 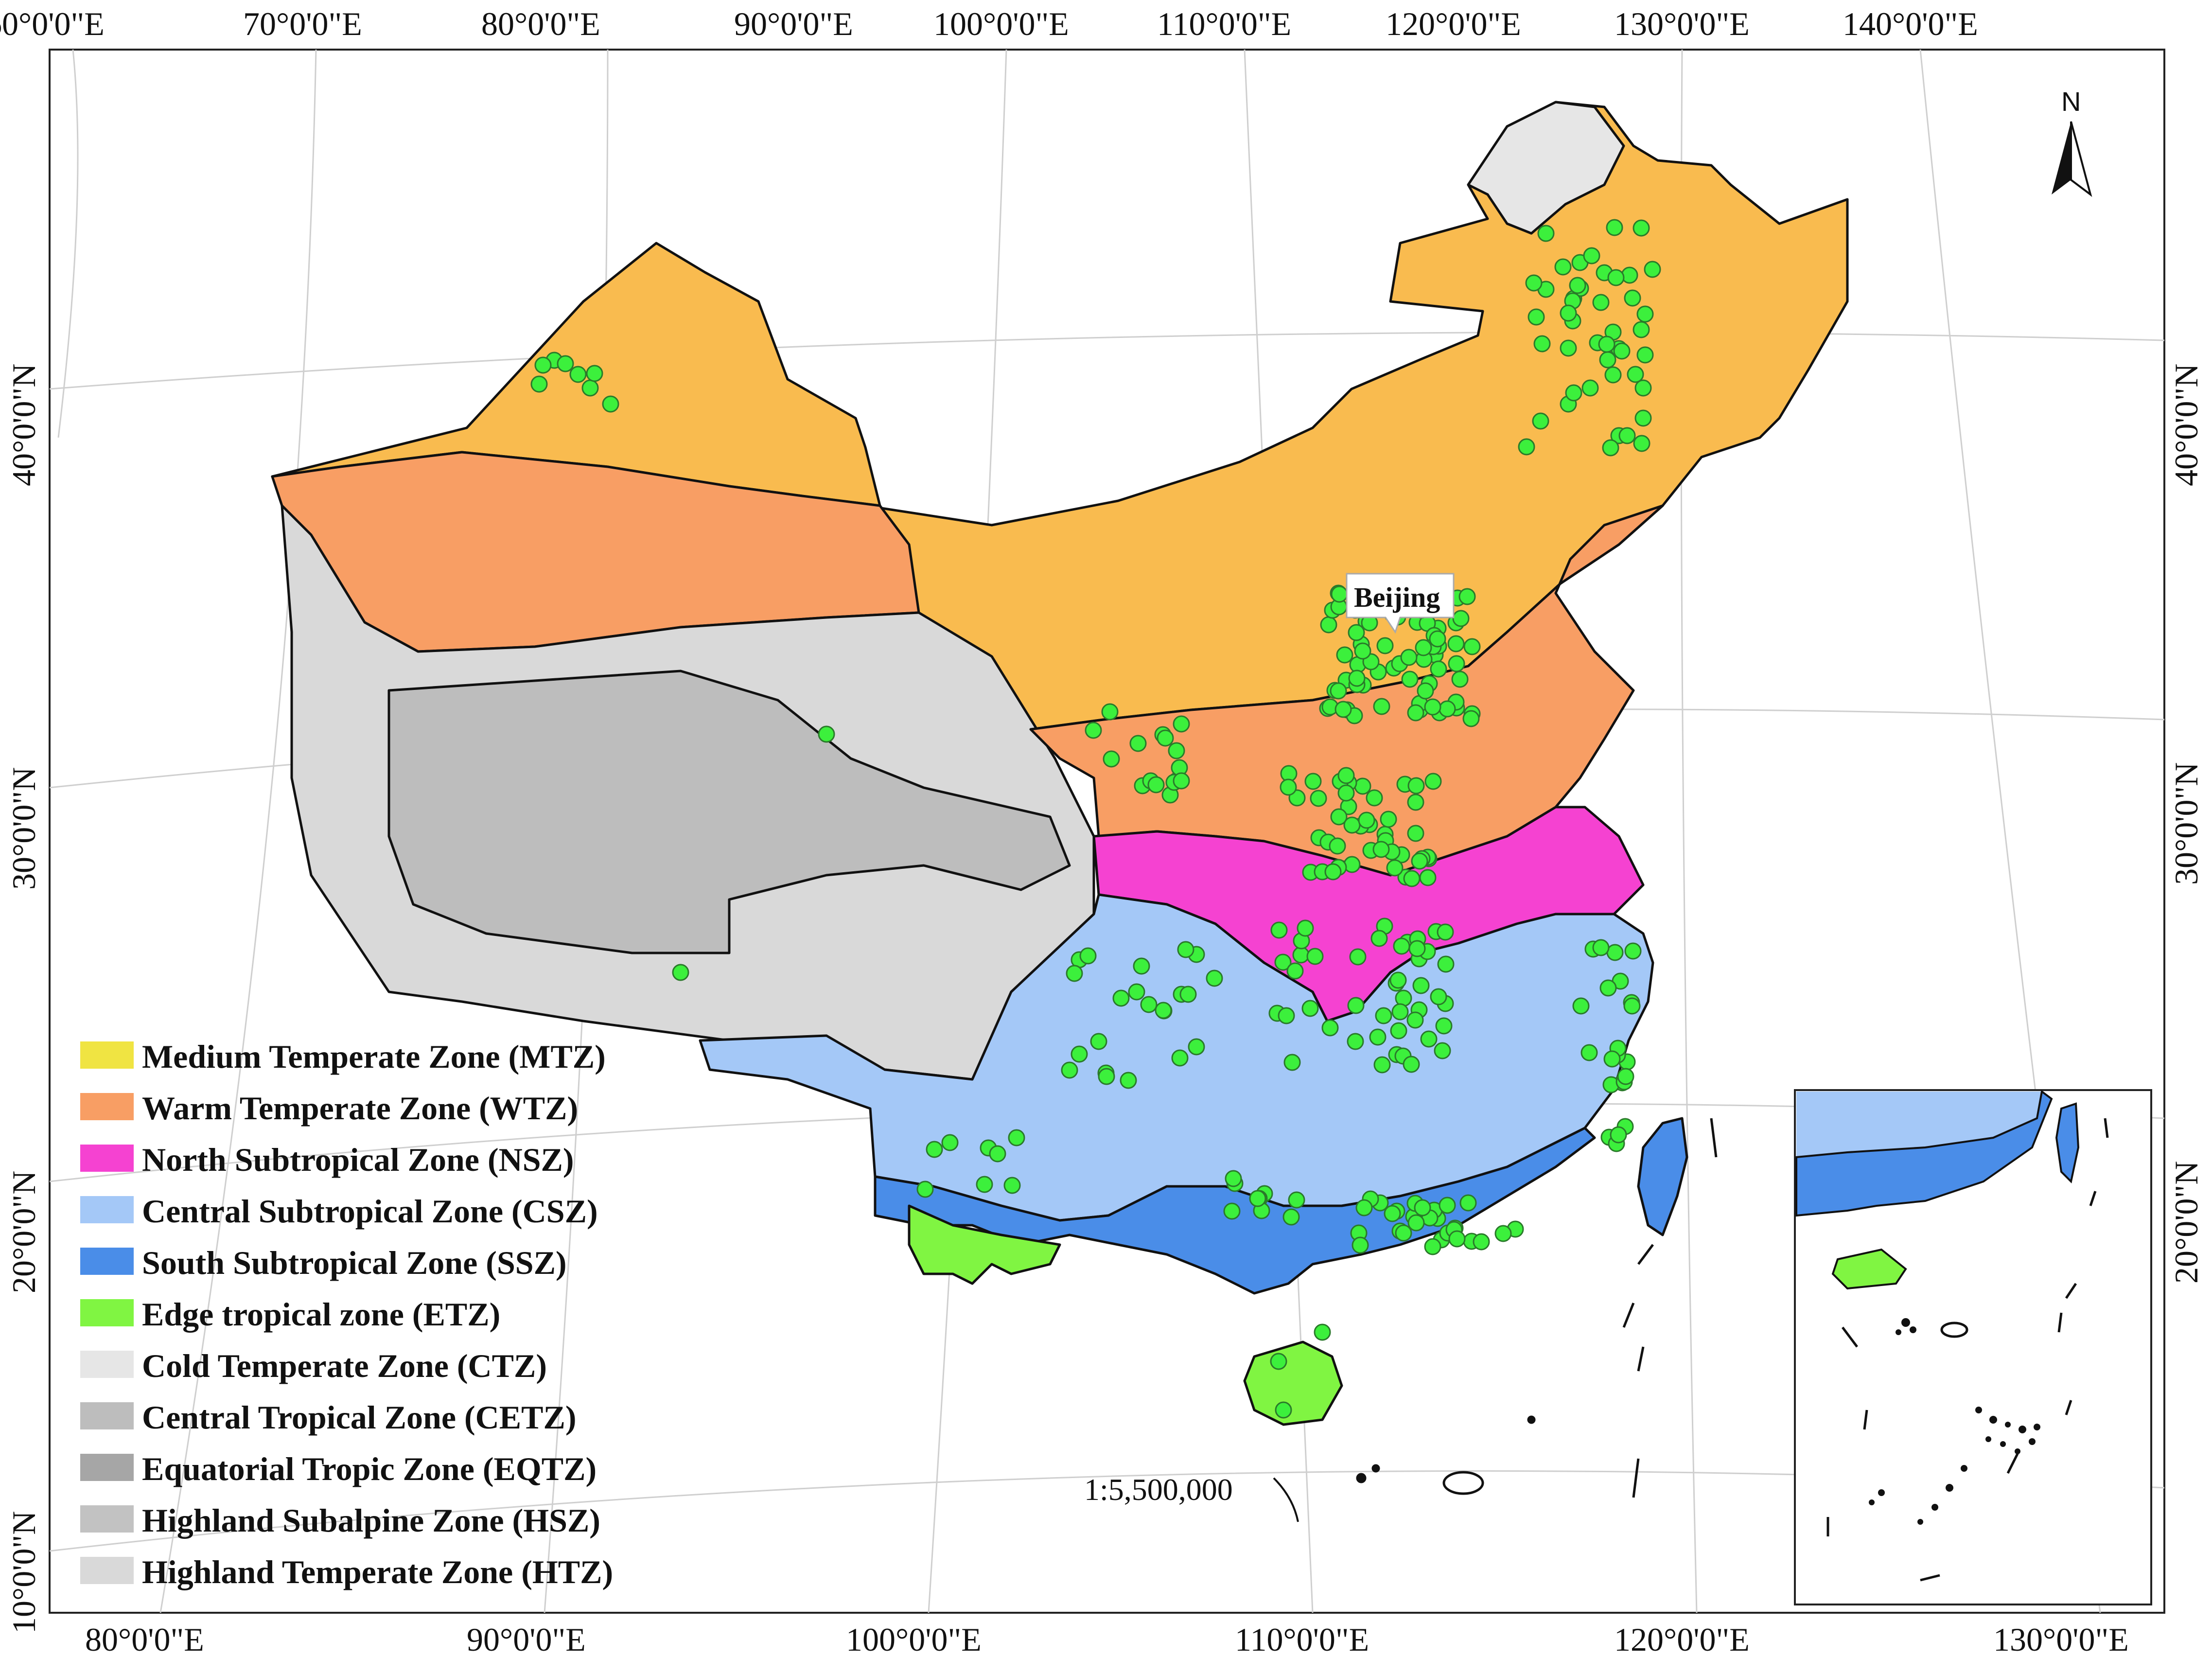 I want to click on zone-taiwan, so click(x=1662, y=1176).